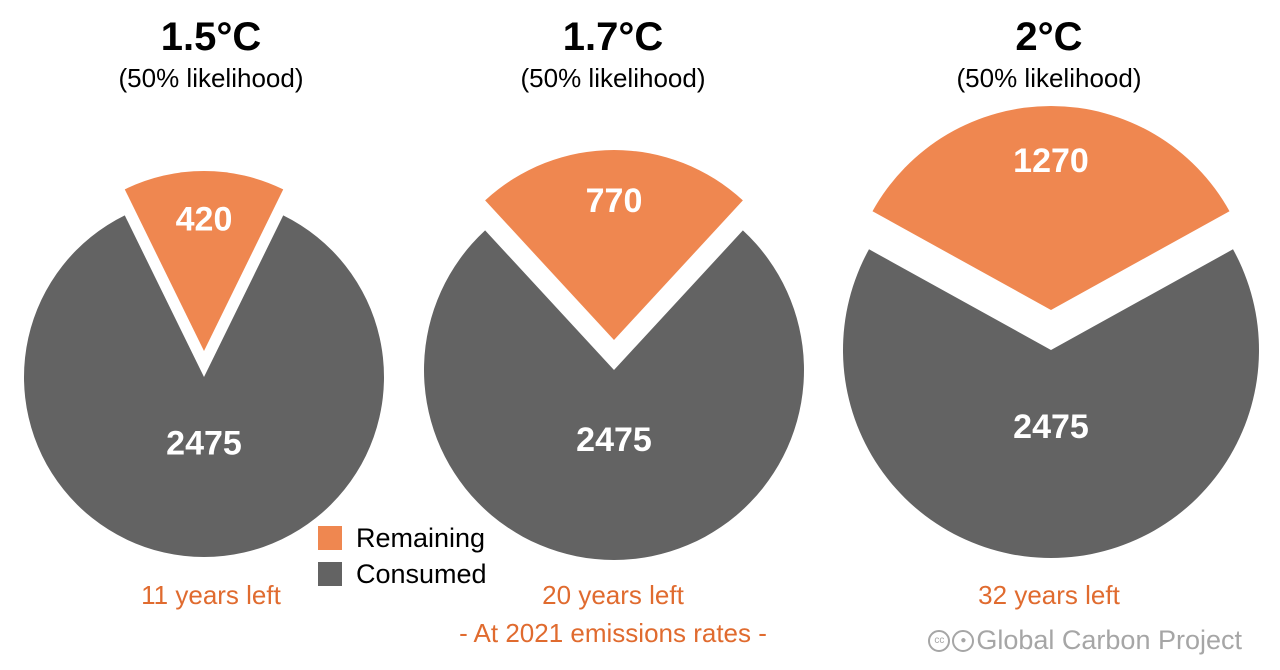 This screenshot has height=670, width=1280. Describe the element at coordinates (211, 595) in the screenshot. I see `years-left-label: 11 years left` at that location.